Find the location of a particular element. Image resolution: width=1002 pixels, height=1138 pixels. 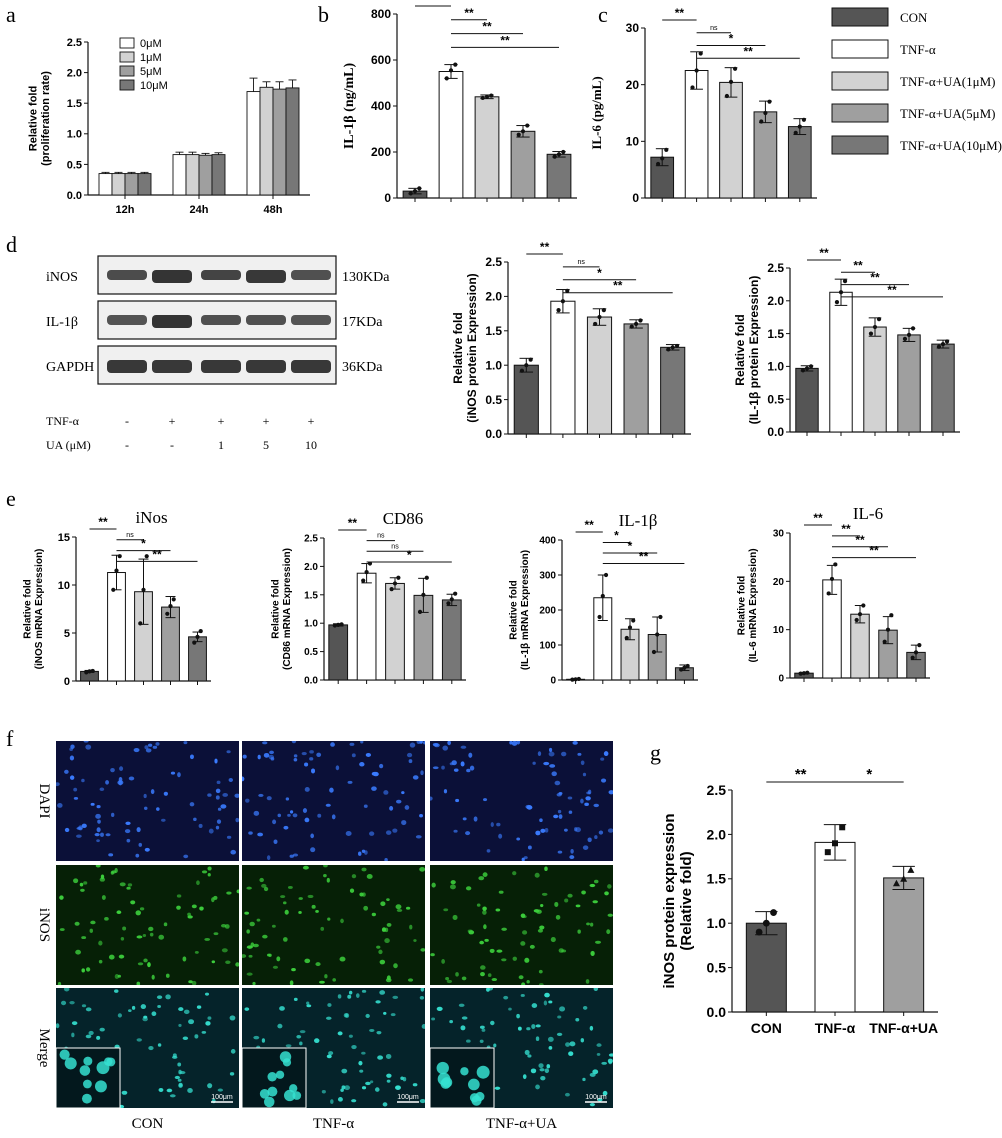

y-tick-label: 0 is located at coordinates (781, 679).